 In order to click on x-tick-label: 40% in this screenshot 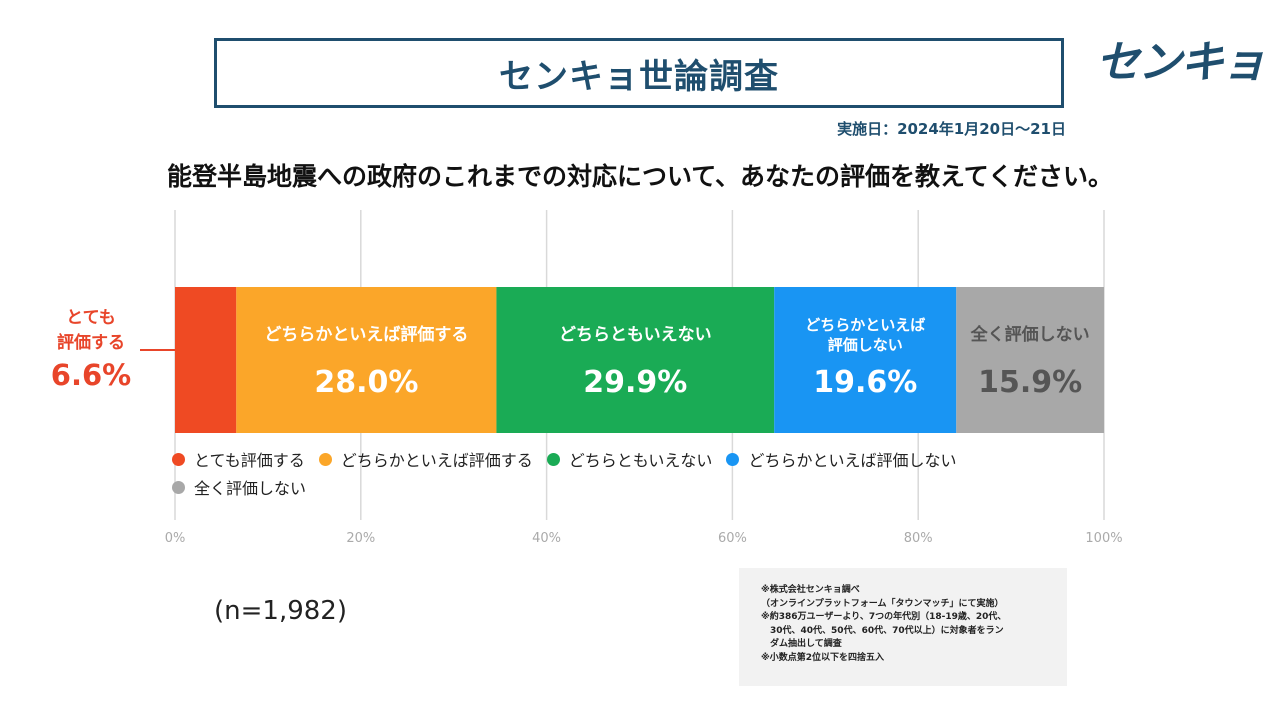, I will do `click(546, 538)`.